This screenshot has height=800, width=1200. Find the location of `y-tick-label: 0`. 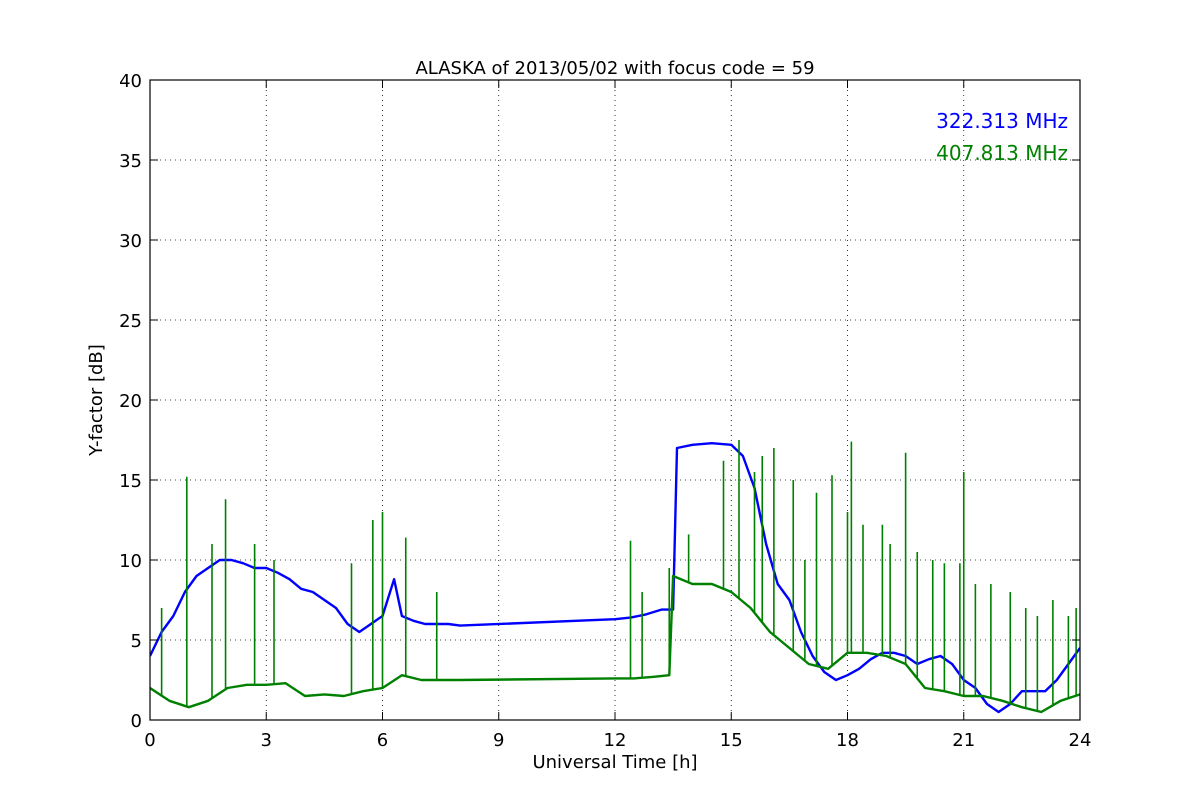

y-tick-label: 0 is located at coordinates (136, 721).